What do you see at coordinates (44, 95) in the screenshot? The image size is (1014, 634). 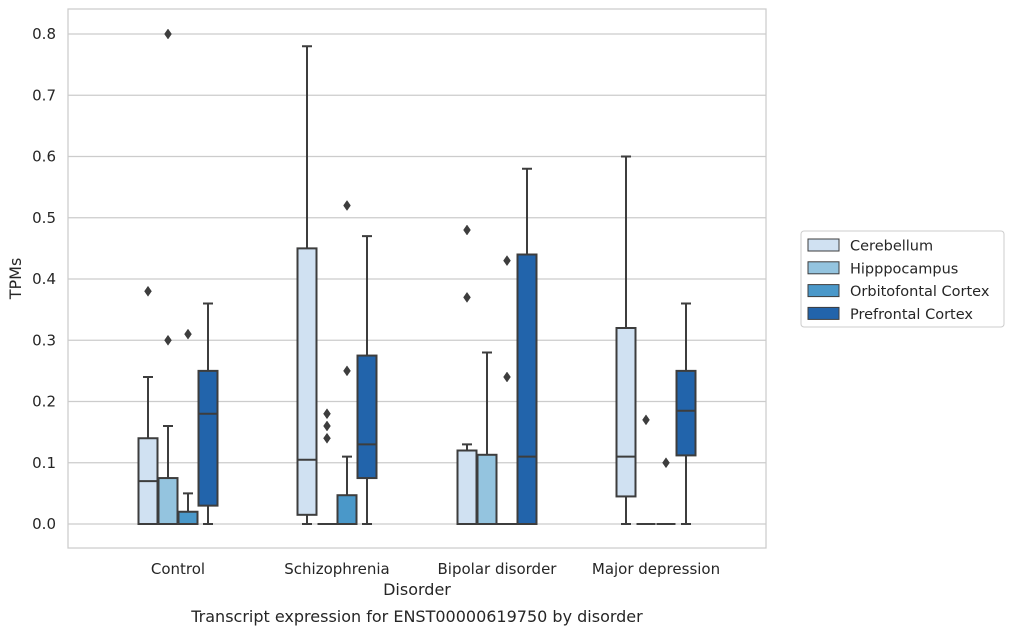 I see `y-tick-label: 0.7` at bounding box center [44, 95].